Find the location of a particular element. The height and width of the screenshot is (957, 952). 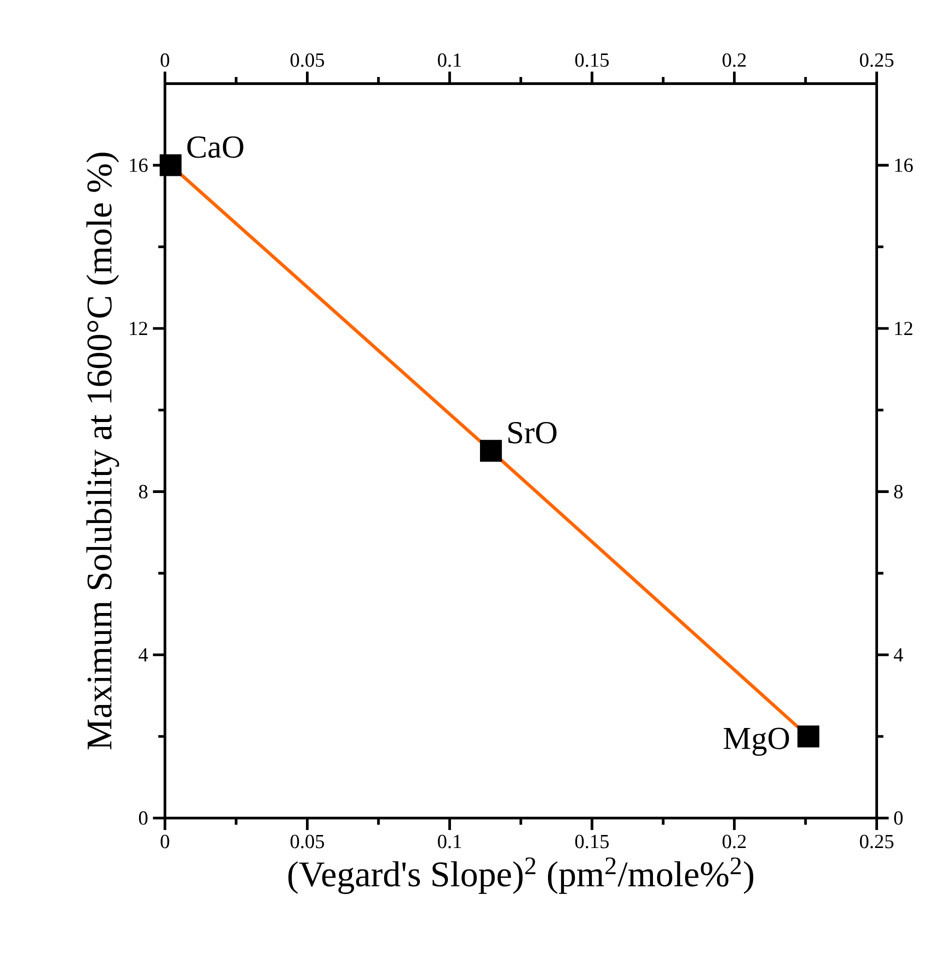

x-tick-label: 0.25 is located at coordinates (877, 841).